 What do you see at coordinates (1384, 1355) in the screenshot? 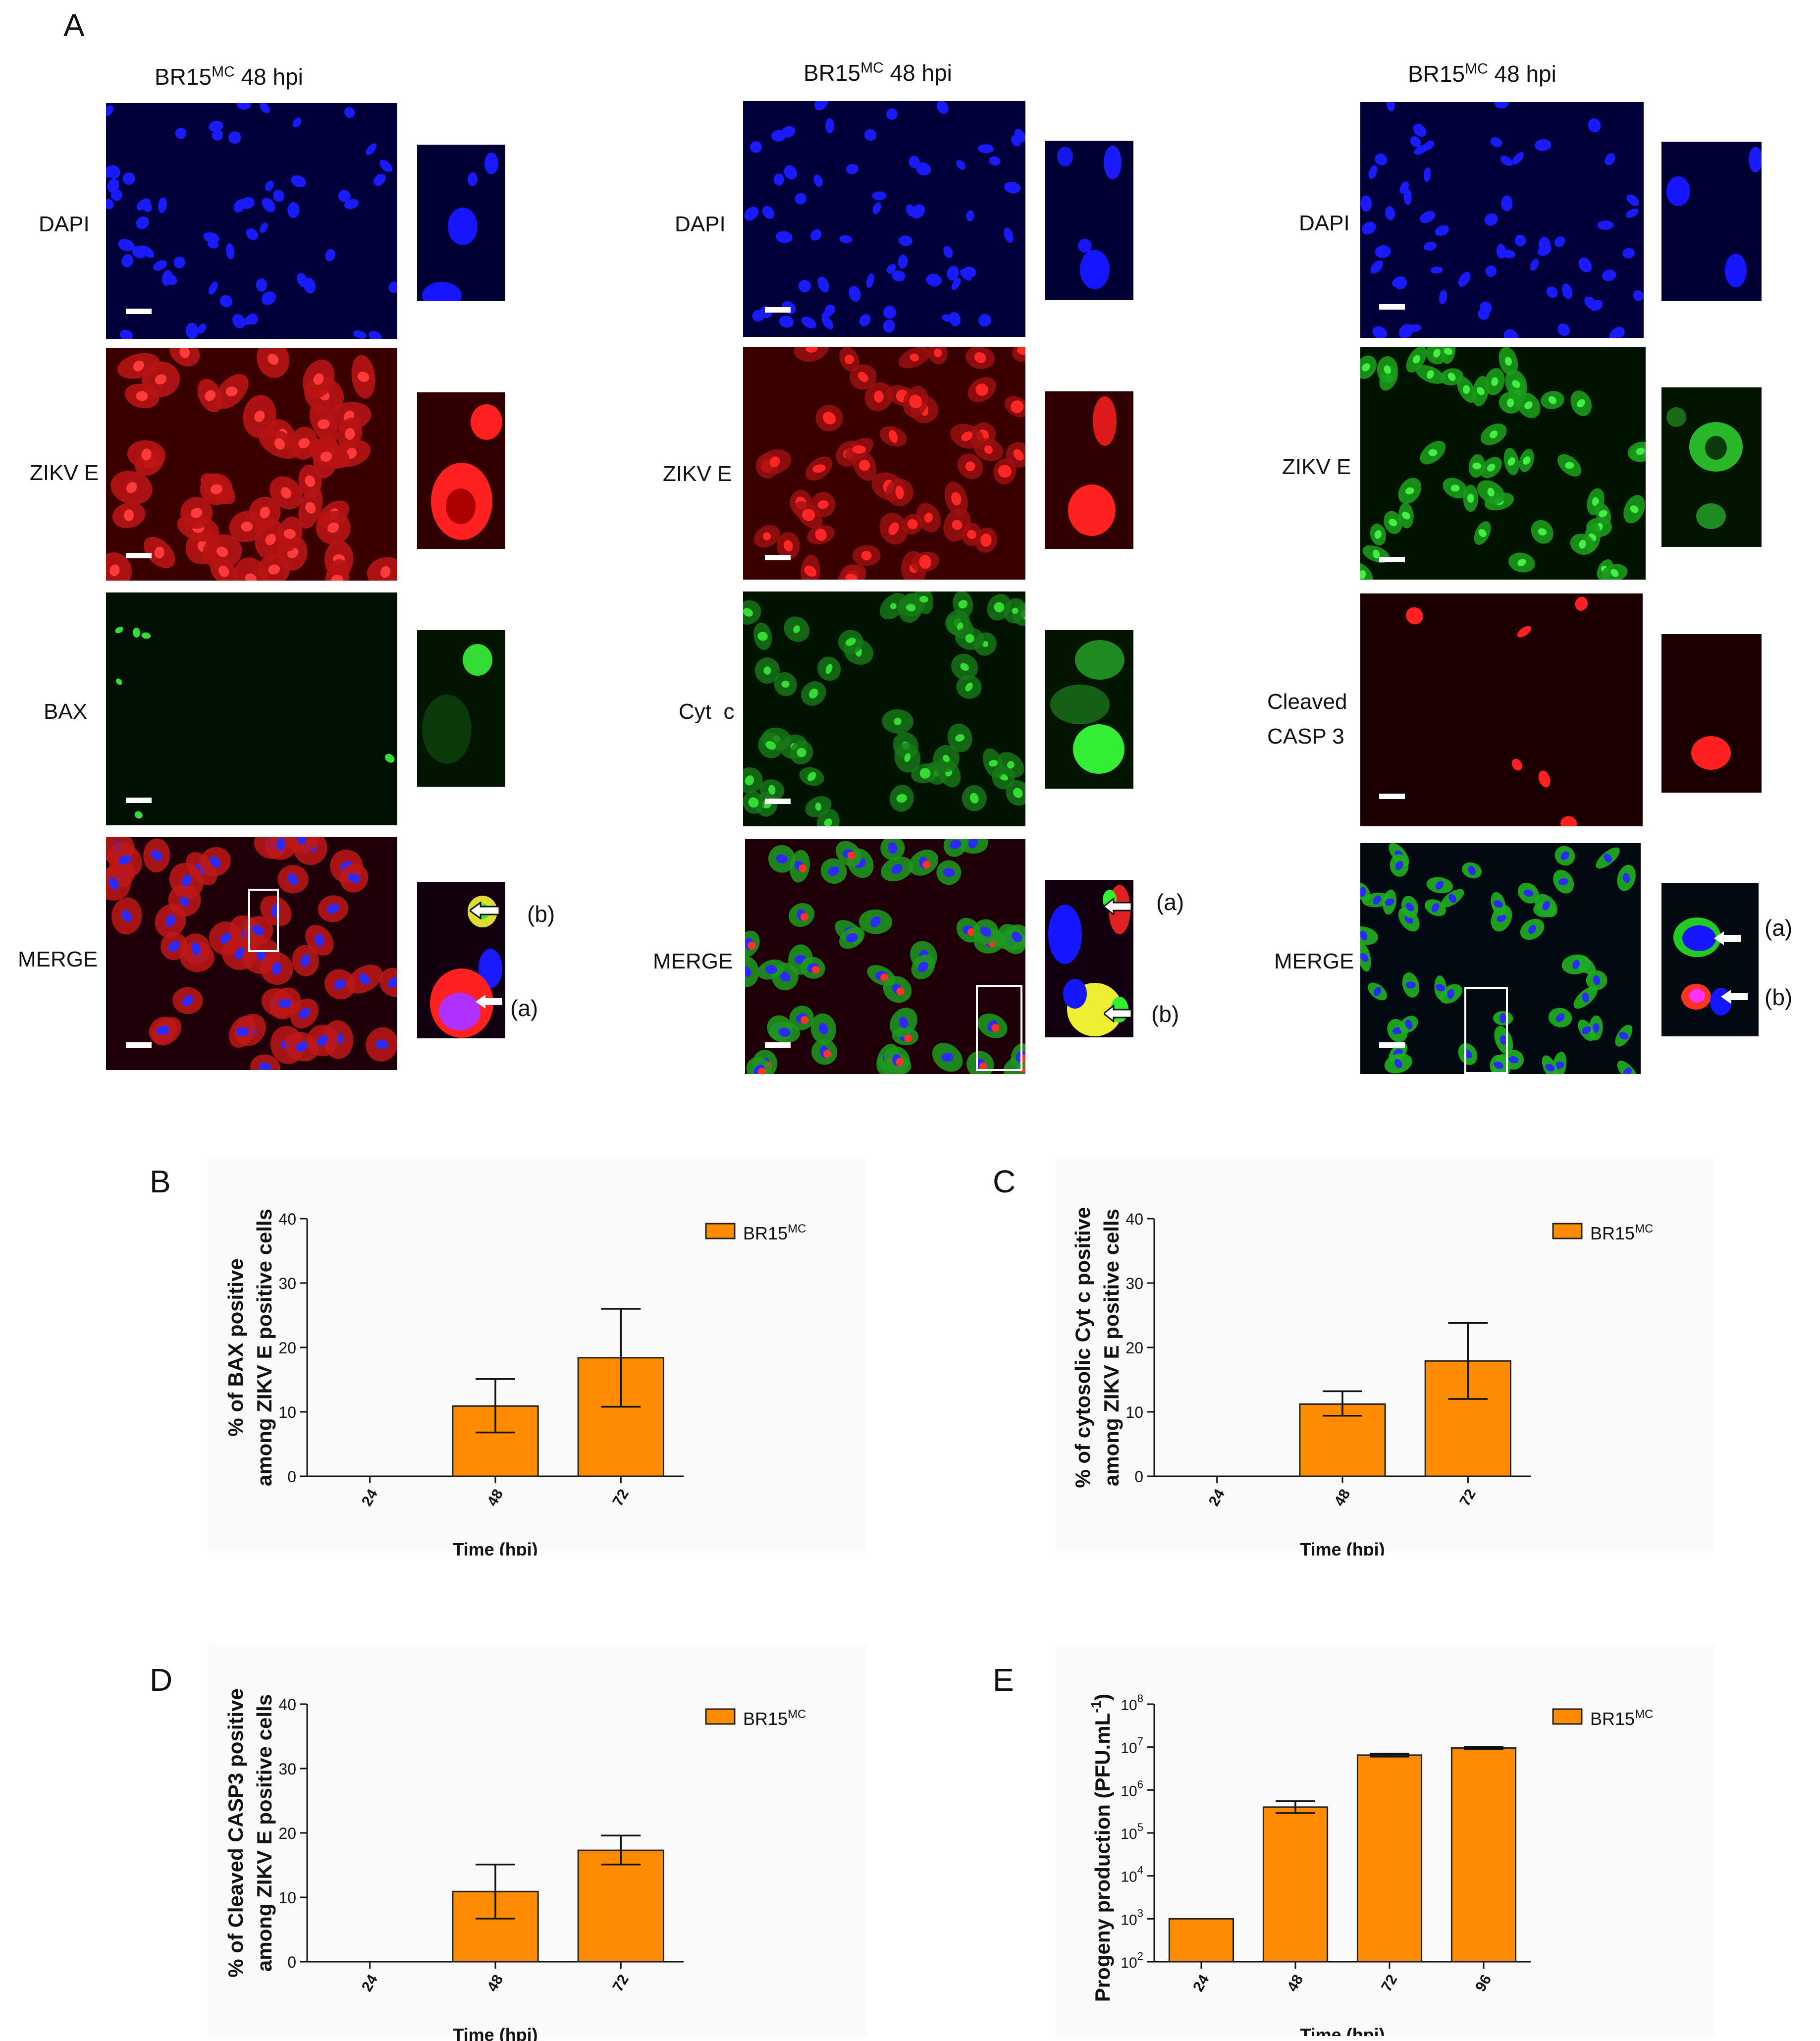
I see `chart-background` at bounding box center [1384, 1355].